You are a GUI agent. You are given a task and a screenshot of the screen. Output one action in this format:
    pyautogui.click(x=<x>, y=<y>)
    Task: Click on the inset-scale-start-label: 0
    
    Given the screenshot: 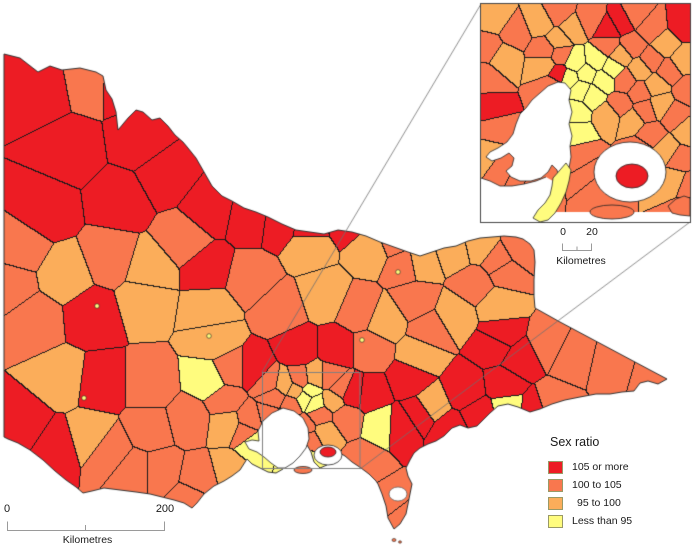 What is the action you would take?
    pyautogui.click(x=563, y=232)
    